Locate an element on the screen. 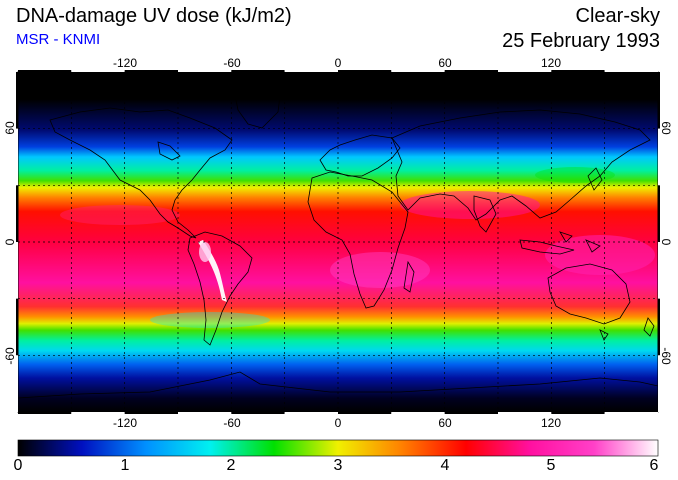 Image resolution: width=678 pixels, height=480 pixels. top-lon-tick-label: -60 is located at coordinates (232, 63).